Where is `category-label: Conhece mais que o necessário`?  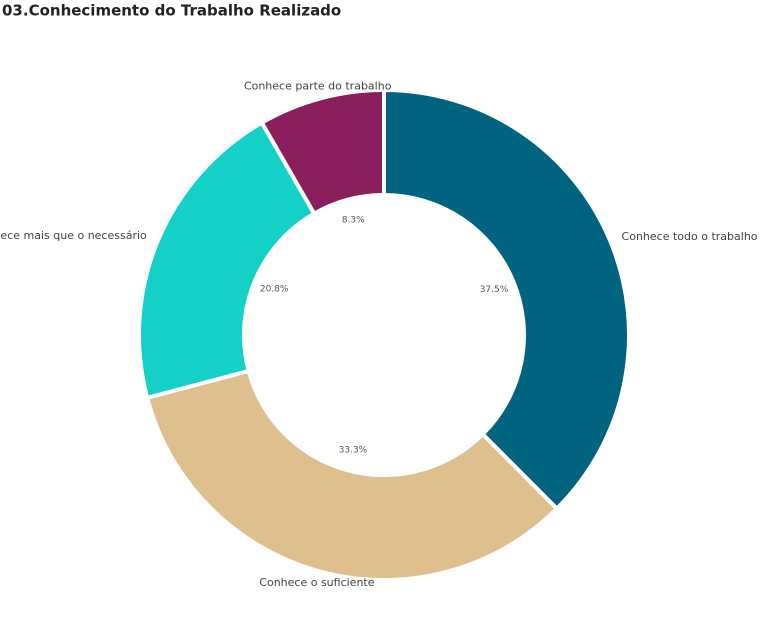 category-label: Conhece mais que o necessário is located at coordinates (73, 235).